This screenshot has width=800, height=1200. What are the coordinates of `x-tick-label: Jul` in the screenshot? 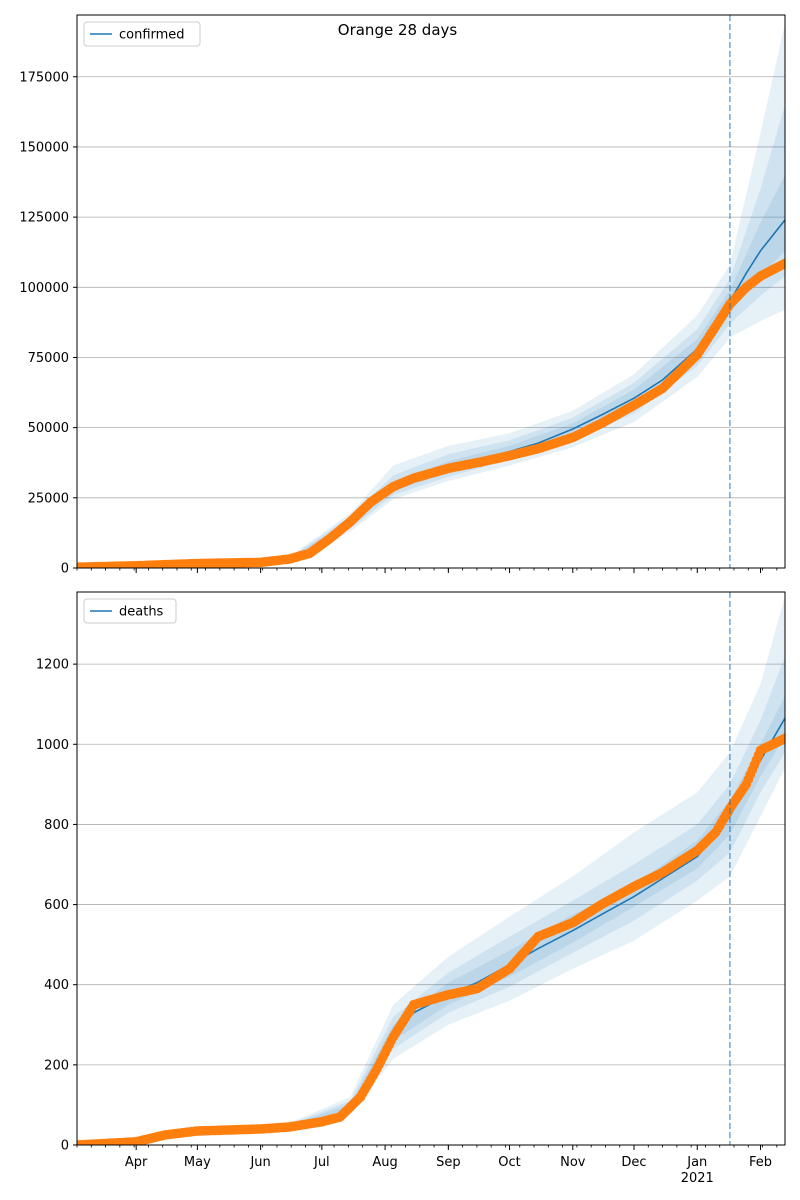 It's located at (321, 1162).